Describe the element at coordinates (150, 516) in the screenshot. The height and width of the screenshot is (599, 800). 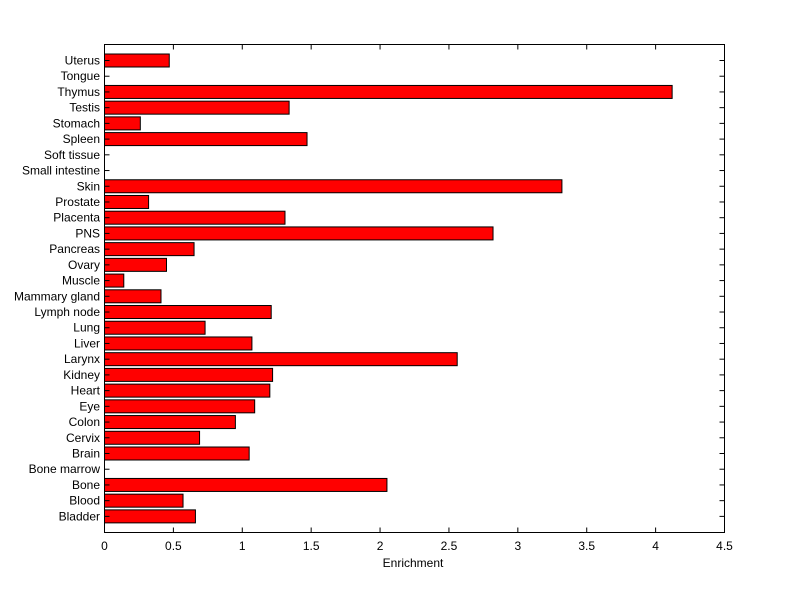
I see `bar-bladder` at that location.